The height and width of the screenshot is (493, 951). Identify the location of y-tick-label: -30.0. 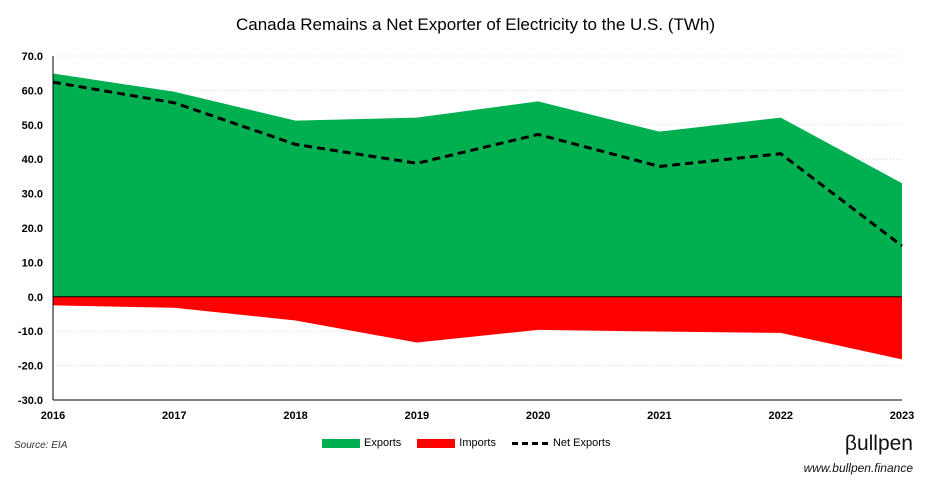
(30, 401).